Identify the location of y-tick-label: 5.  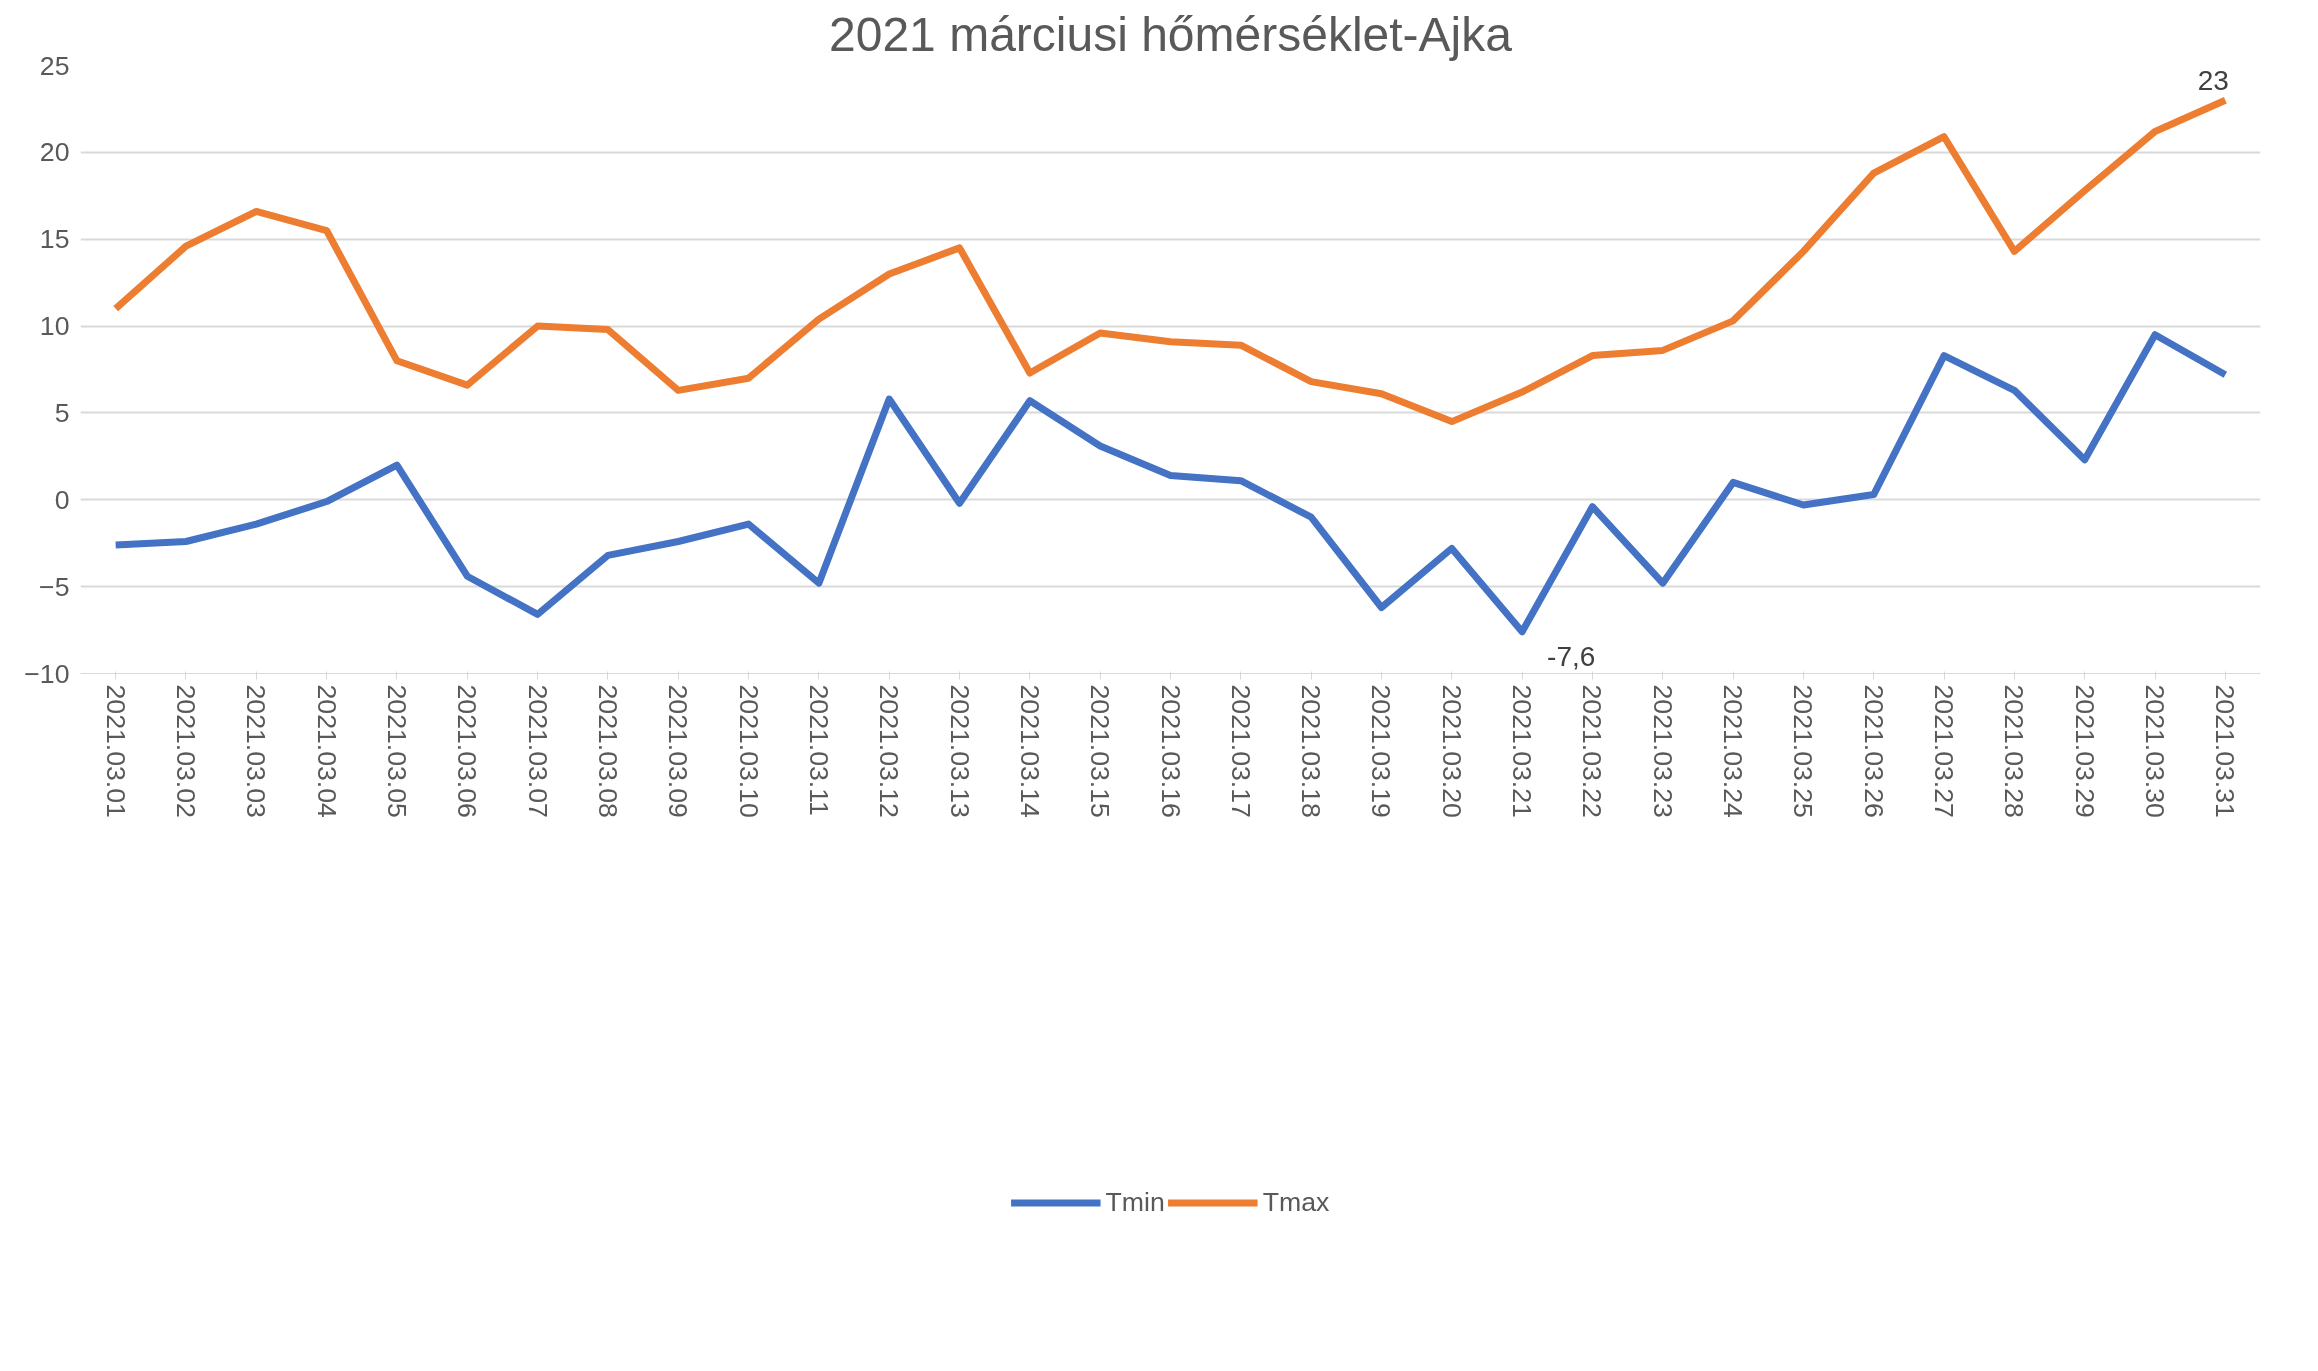
(62, 412).